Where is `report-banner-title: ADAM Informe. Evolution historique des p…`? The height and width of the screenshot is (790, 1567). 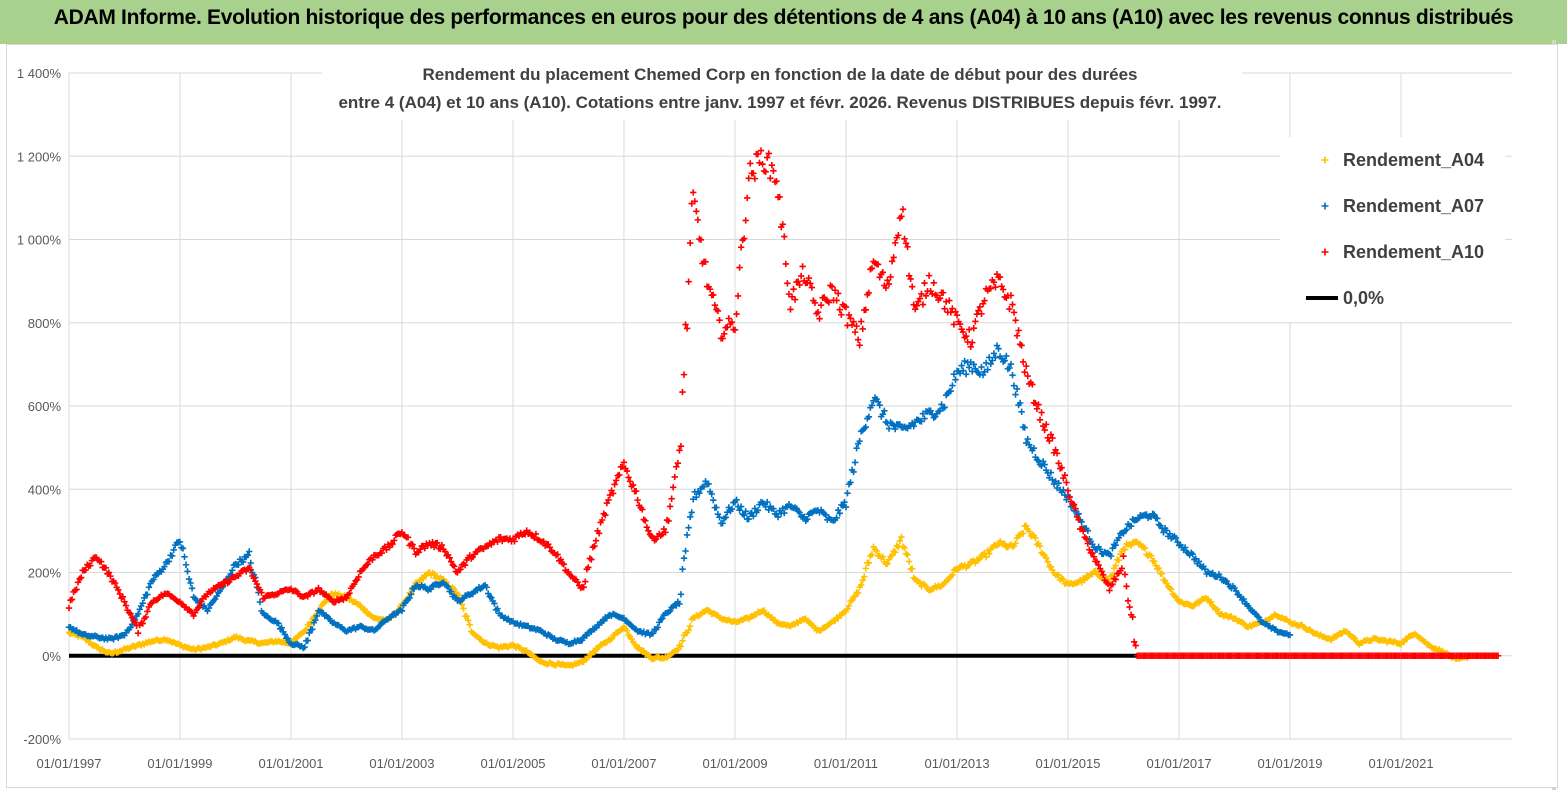
report-banner-title: ADAM Informe. Evolution historique des p… is located at coordinates (783, 17).